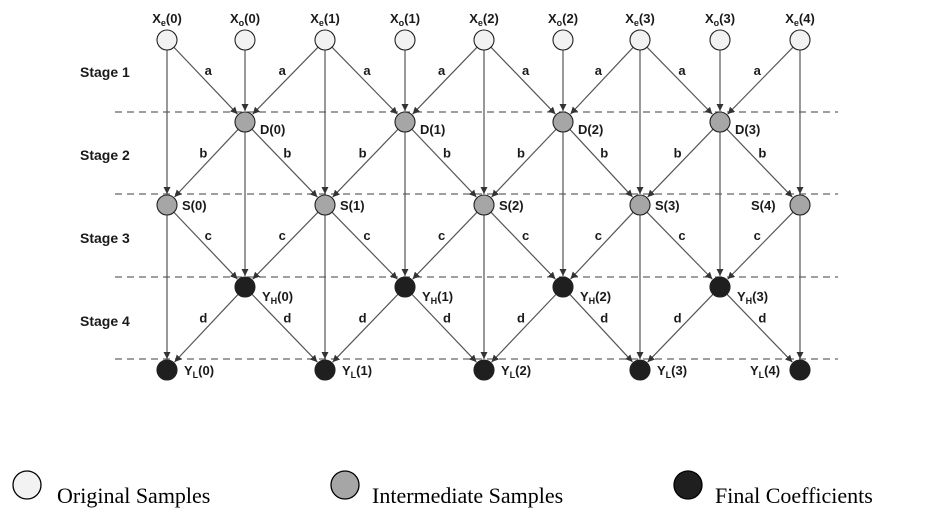 This screenshot has width=933, height=511. What do you see at coordinates (105, 321) in the screenshot?
I see `stage-label-4: Stage 4` at bounding box center [105, 321].